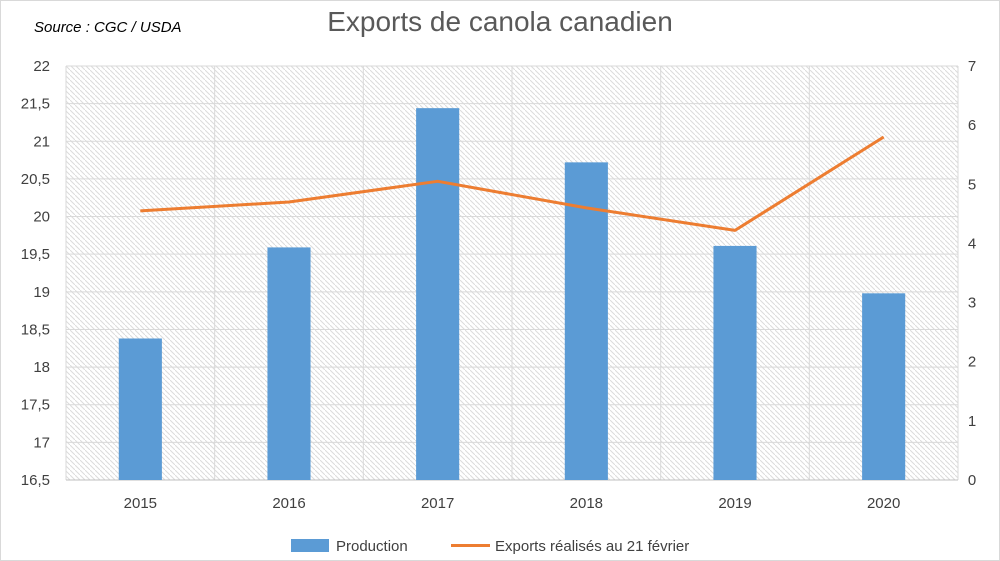 This screenshot has height=561, width=1000. I want to click on y-left-tick-label: 20, so click(41, 217).